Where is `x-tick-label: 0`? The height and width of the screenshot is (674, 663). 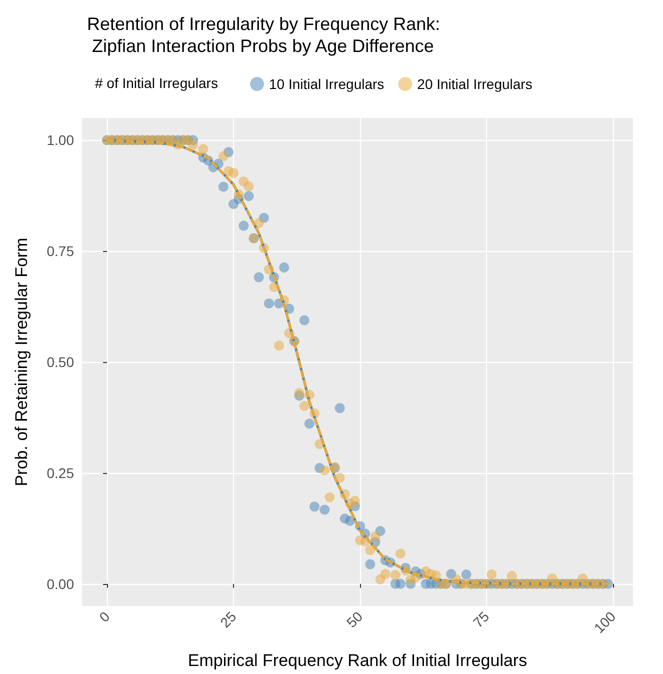 x-tick-label: 0 is located at coordinates (104, 617).